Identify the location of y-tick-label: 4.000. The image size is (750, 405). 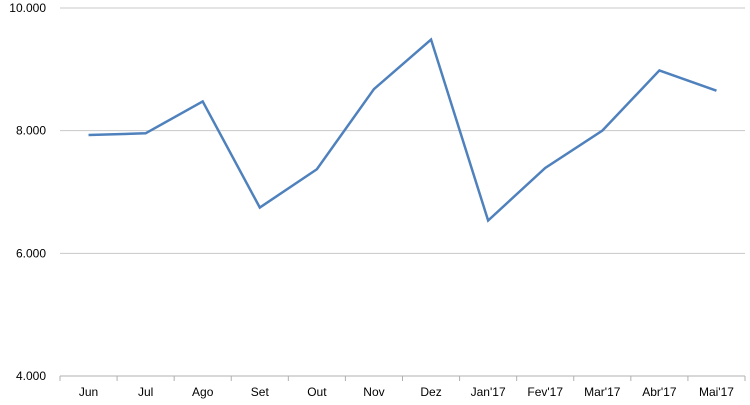
(31, 376).